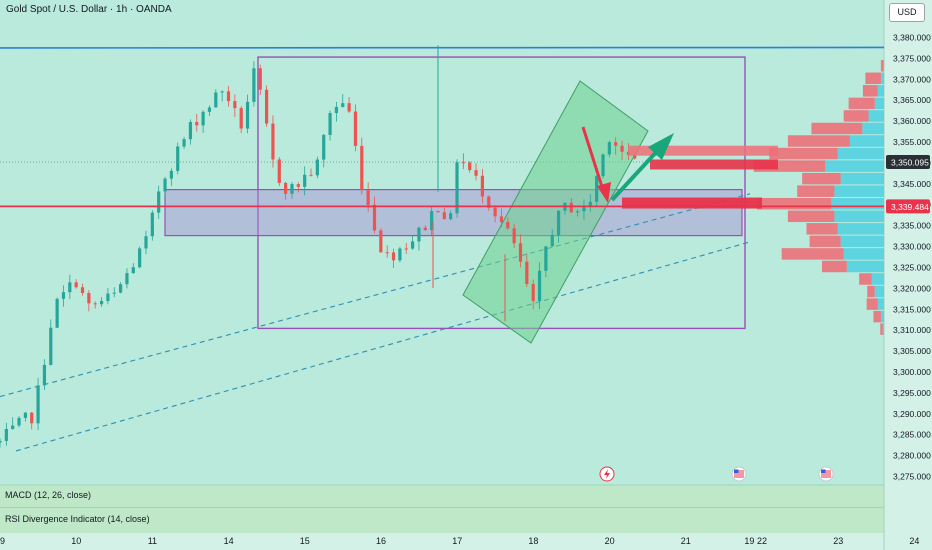 The image size is (932, 550). What do you see at coordinates (442, 47) in the screenshot?
I see `resistance-line` at bounding box center [442, 47].